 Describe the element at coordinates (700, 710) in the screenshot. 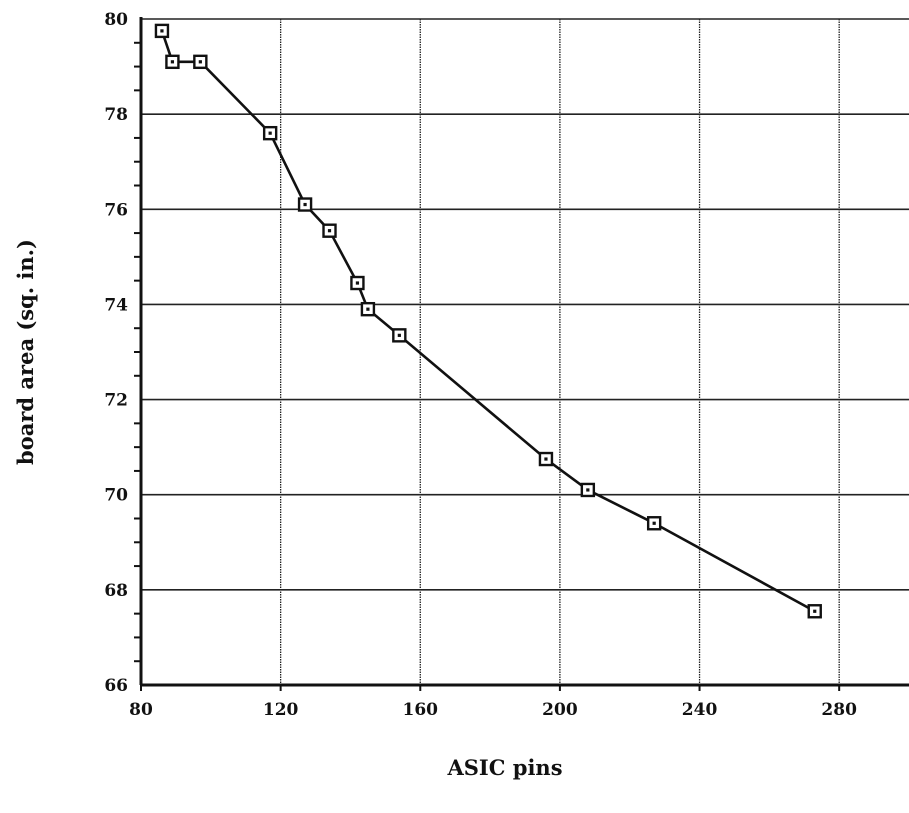

I see `x-tick-label: 240` at that location.